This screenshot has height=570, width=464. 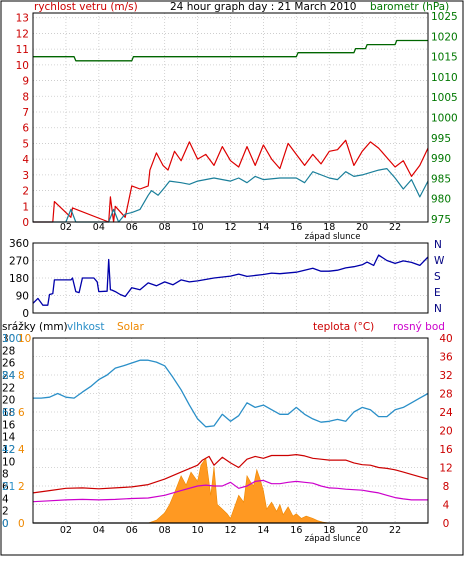 What do you see at coordinates (437, 277) in the screenshot?
I see `panel2-direction-2: S` at bounding box center [437, 277].